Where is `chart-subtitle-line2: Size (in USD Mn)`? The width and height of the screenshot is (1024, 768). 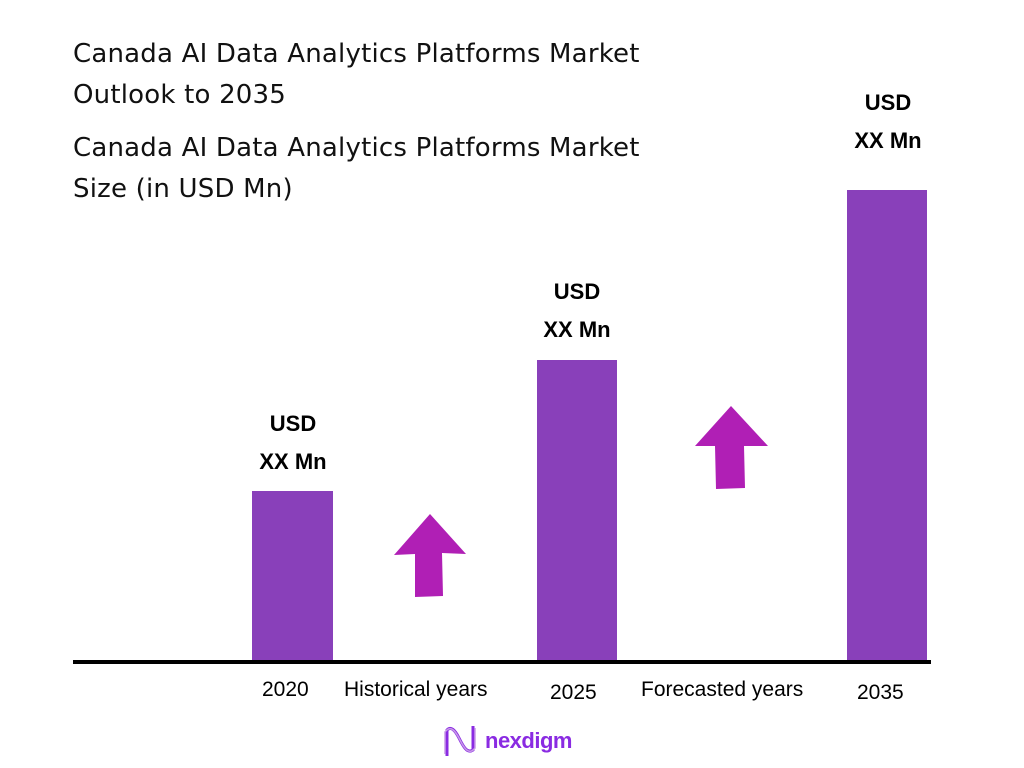
chart-subtitle-line2: Size (in USD Mn) is located at coordinates (183, 189).